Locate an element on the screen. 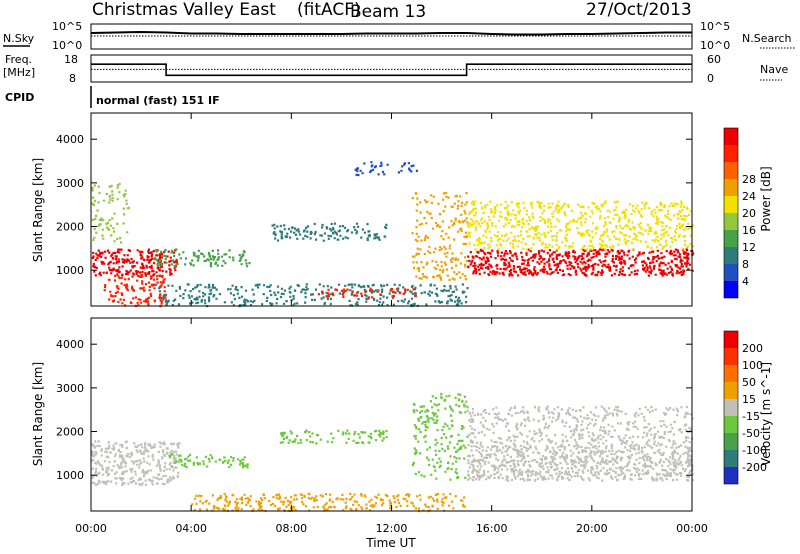  nsearch-label: N.Search is located at coordinates (767, 38).